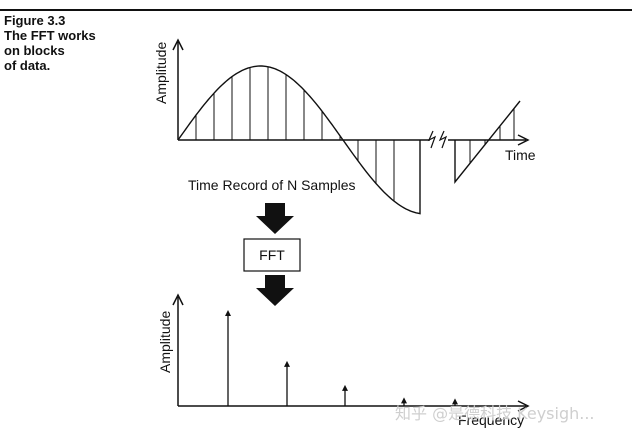 This screenshot has height=439, width=632. Describe the element at coordinates (523, 140) in the screenshot. I see `time-plot-x-arrowhead` at that location.